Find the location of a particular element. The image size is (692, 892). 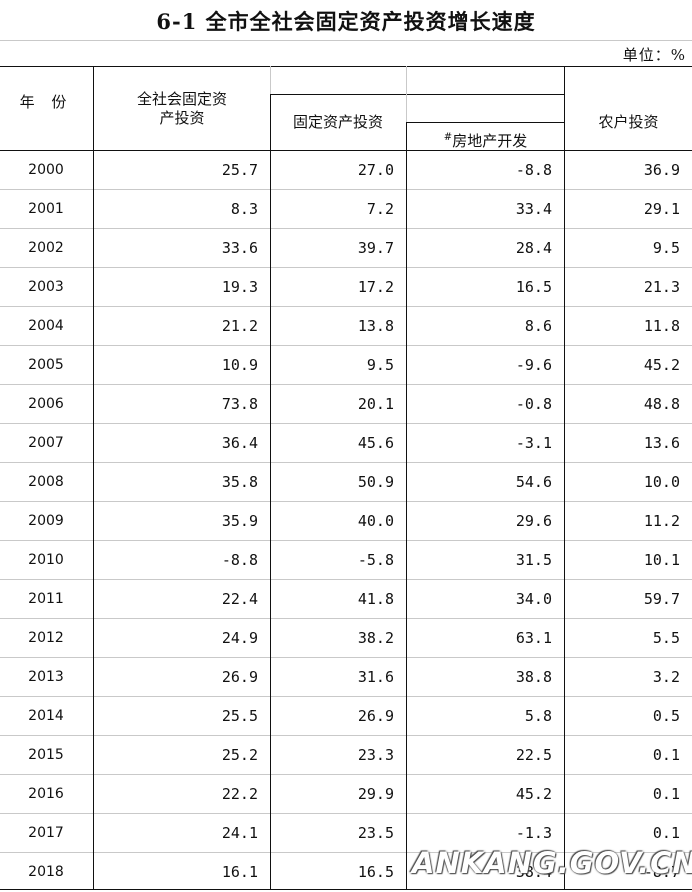

cell-farm: 5.5 is located at coordinates (666, 638).